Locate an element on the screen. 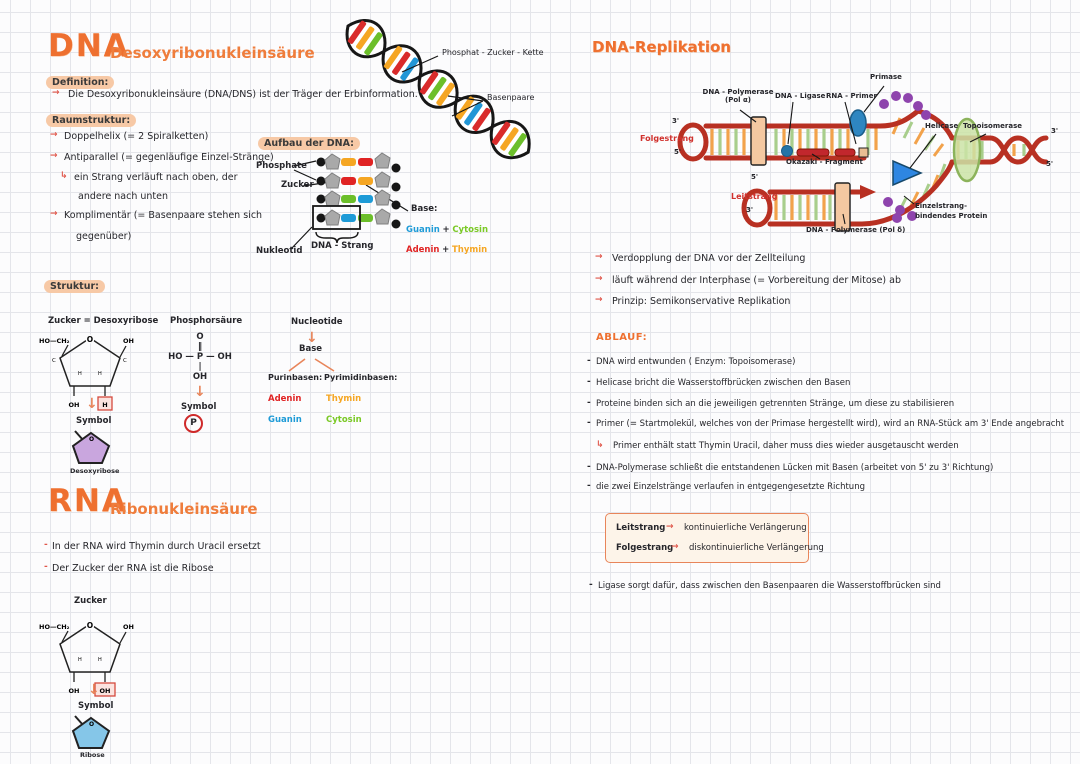  raum-marker: → is located at coordinates (54, 214).